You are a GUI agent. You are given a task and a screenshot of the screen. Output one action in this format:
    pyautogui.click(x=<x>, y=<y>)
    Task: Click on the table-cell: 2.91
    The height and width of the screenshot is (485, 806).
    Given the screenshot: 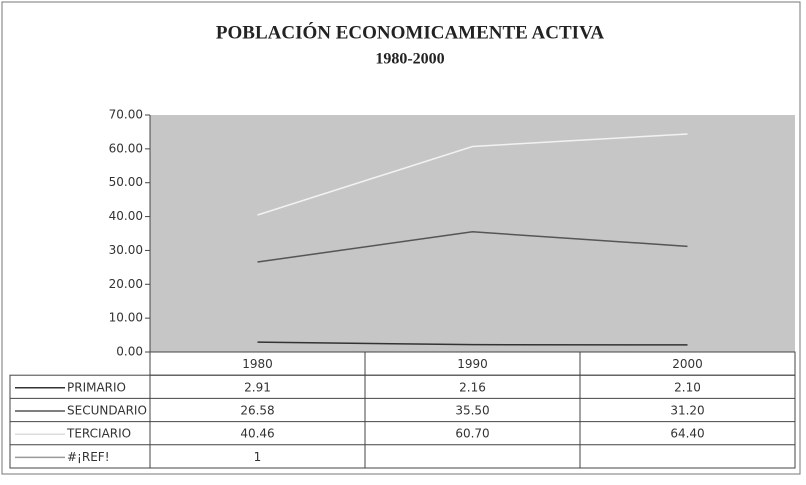 What is the action you would take?
    pyautogui.click(x=257, y=387)
    